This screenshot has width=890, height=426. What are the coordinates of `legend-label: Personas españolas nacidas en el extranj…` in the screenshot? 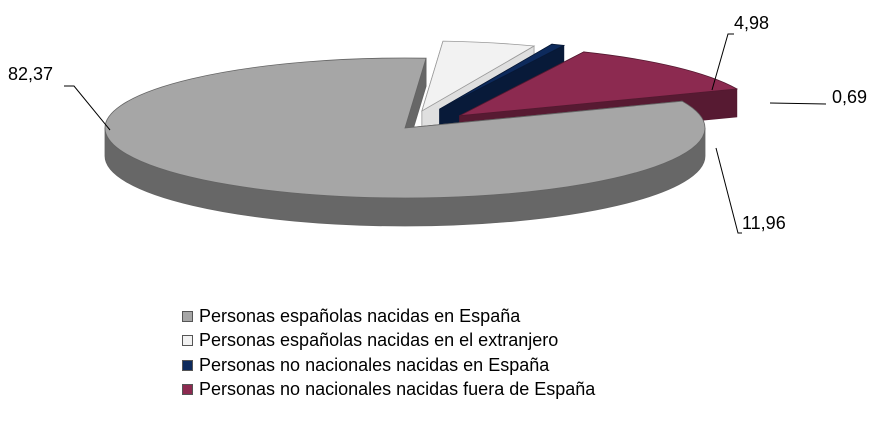 It's located at (379, 340).